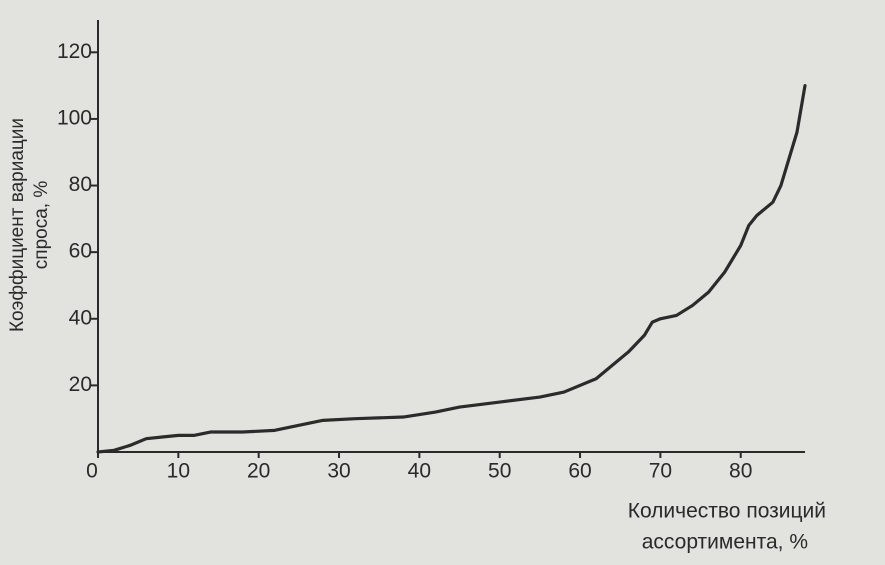 The width and height of the screenshot is (885, 565). I want to click on y-tick-label: 120, so click(74, 51).